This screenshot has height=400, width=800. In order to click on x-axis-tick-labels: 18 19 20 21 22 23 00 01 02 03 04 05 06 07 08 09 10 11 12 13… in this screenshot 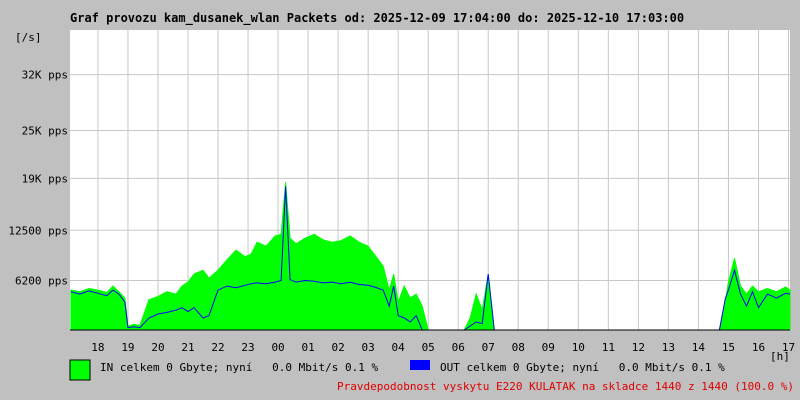, I will do `click(443, 347)`.